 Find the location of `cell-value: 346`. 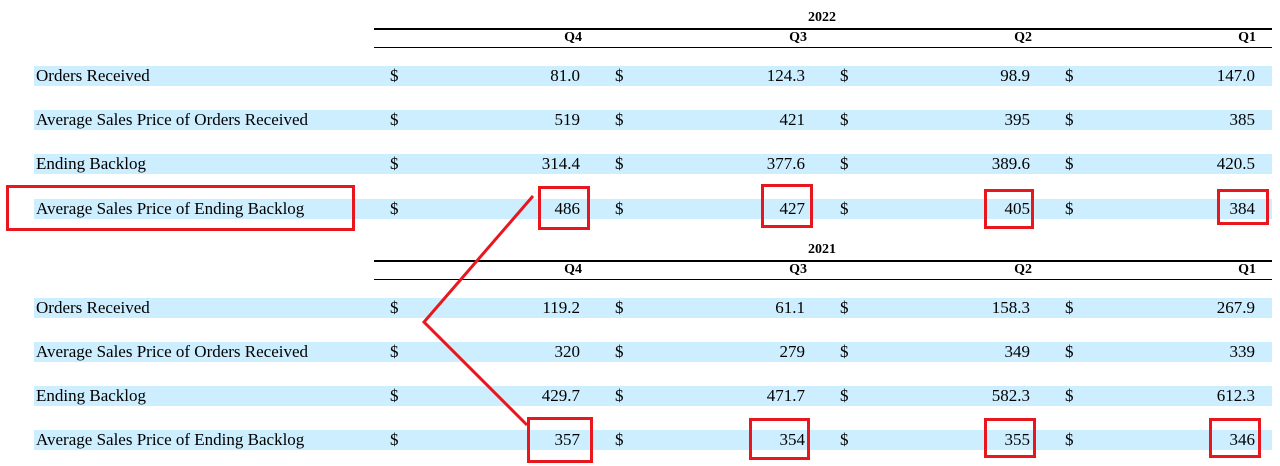

cell-value: 346 is located at coordinates (1242, 439).